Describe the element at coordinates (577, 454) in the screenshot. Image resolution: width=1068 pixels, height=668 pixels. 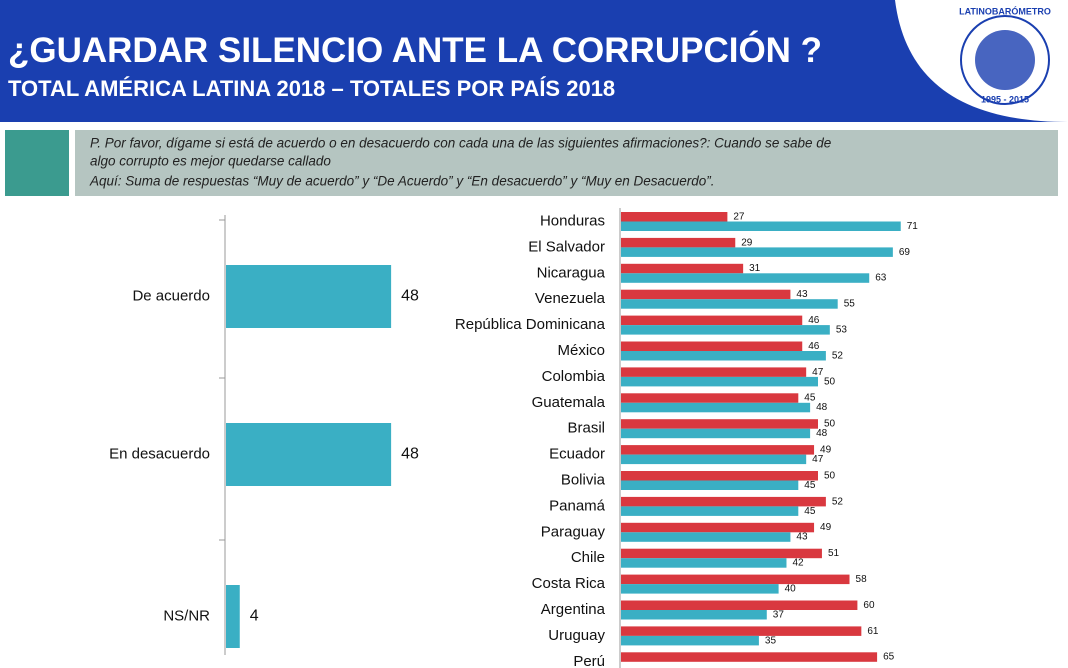
I see `category-label: Ecuador` at that location.